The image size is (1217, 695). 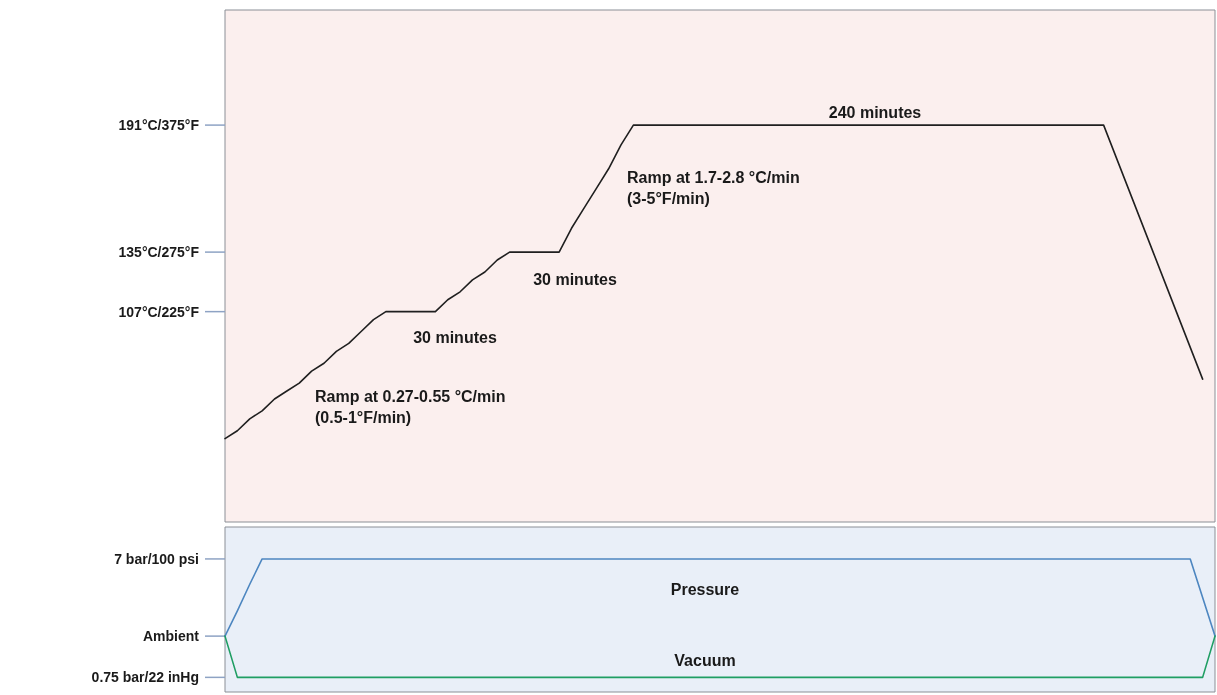 I want to click on ref-line-label: 7 bar/100 psi, so click(x=156, y=558).